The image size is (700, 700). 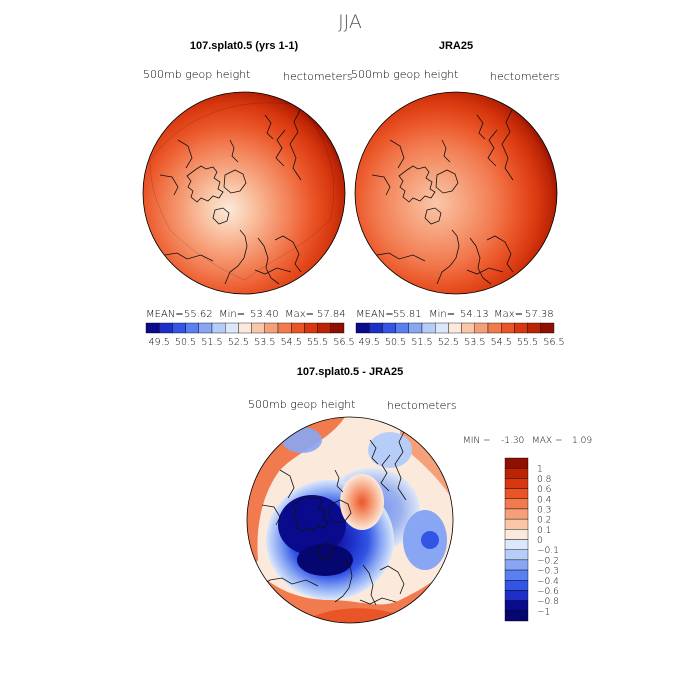 I want to click on panel-reanalysis-min-value: 54.13, so click(x=474, y=314).